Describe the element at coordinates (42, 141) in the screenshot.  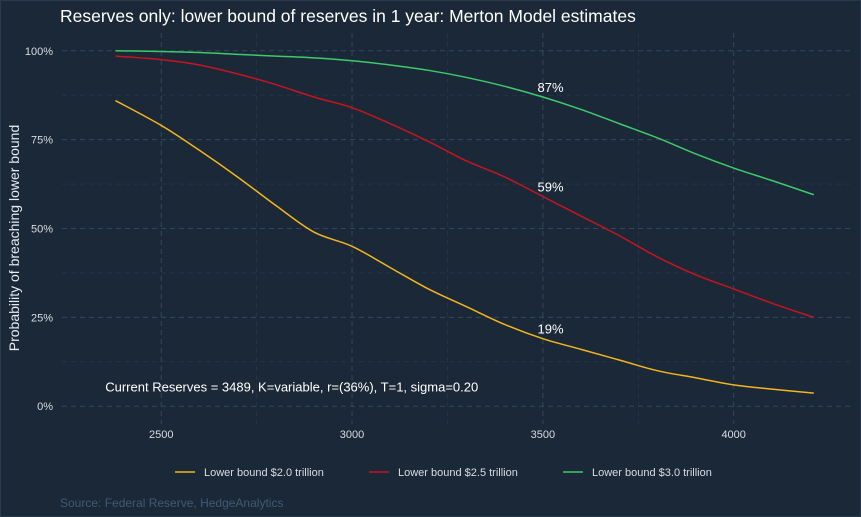
I see `y-tick-label: 75%` at that location.